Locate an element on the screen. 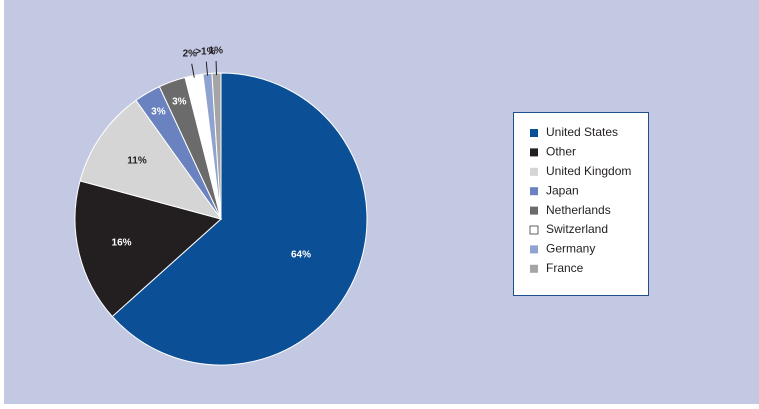 The height and width of the screenshot is (409, 759). data-label: 1% is located at coordinates (216, 51).